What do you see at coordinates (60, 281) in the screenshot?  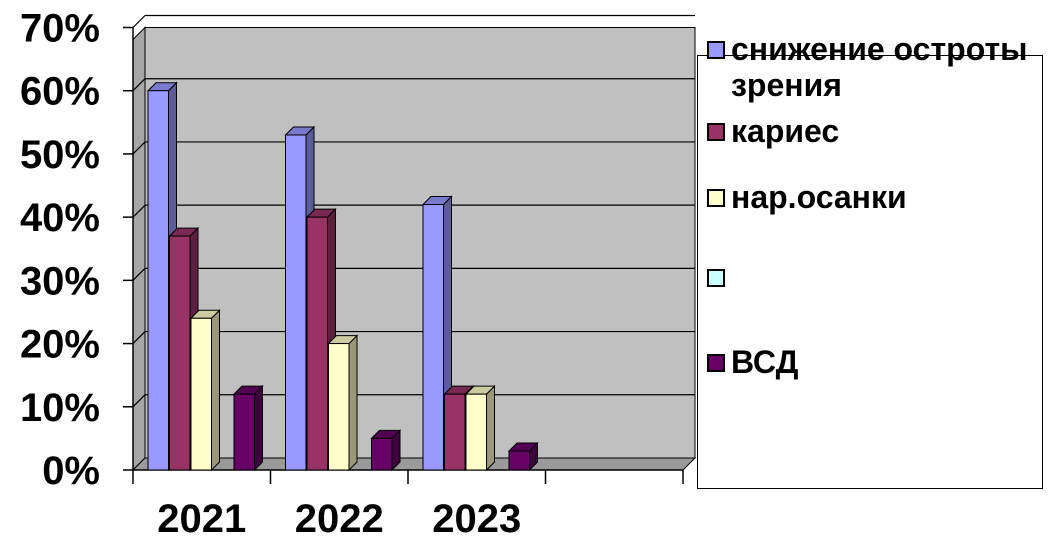 I see `y-tick-label: 30%` at bounding box center [60, 281].